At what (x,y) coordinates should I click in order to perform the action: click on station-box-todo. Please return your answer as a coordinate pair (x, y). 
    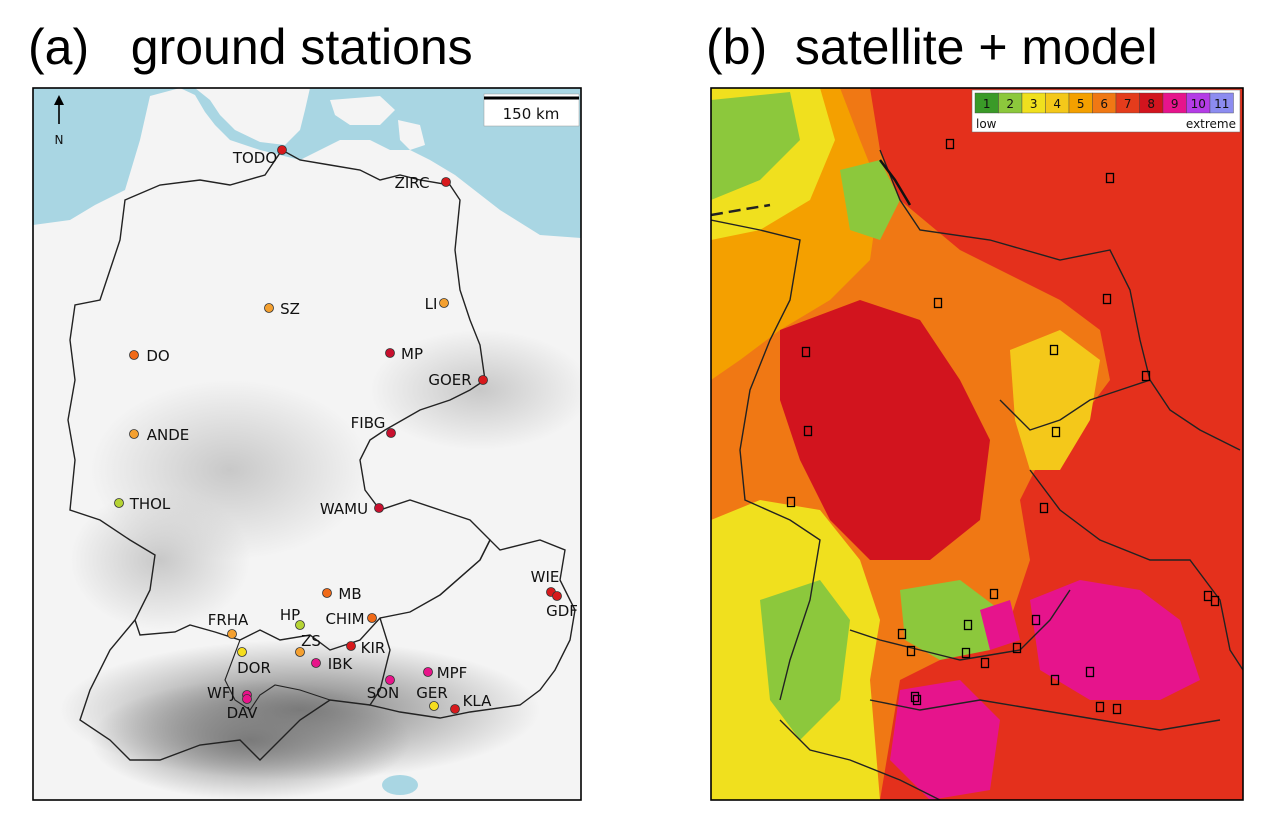
    Looking at the image, I should click on (950, 144).